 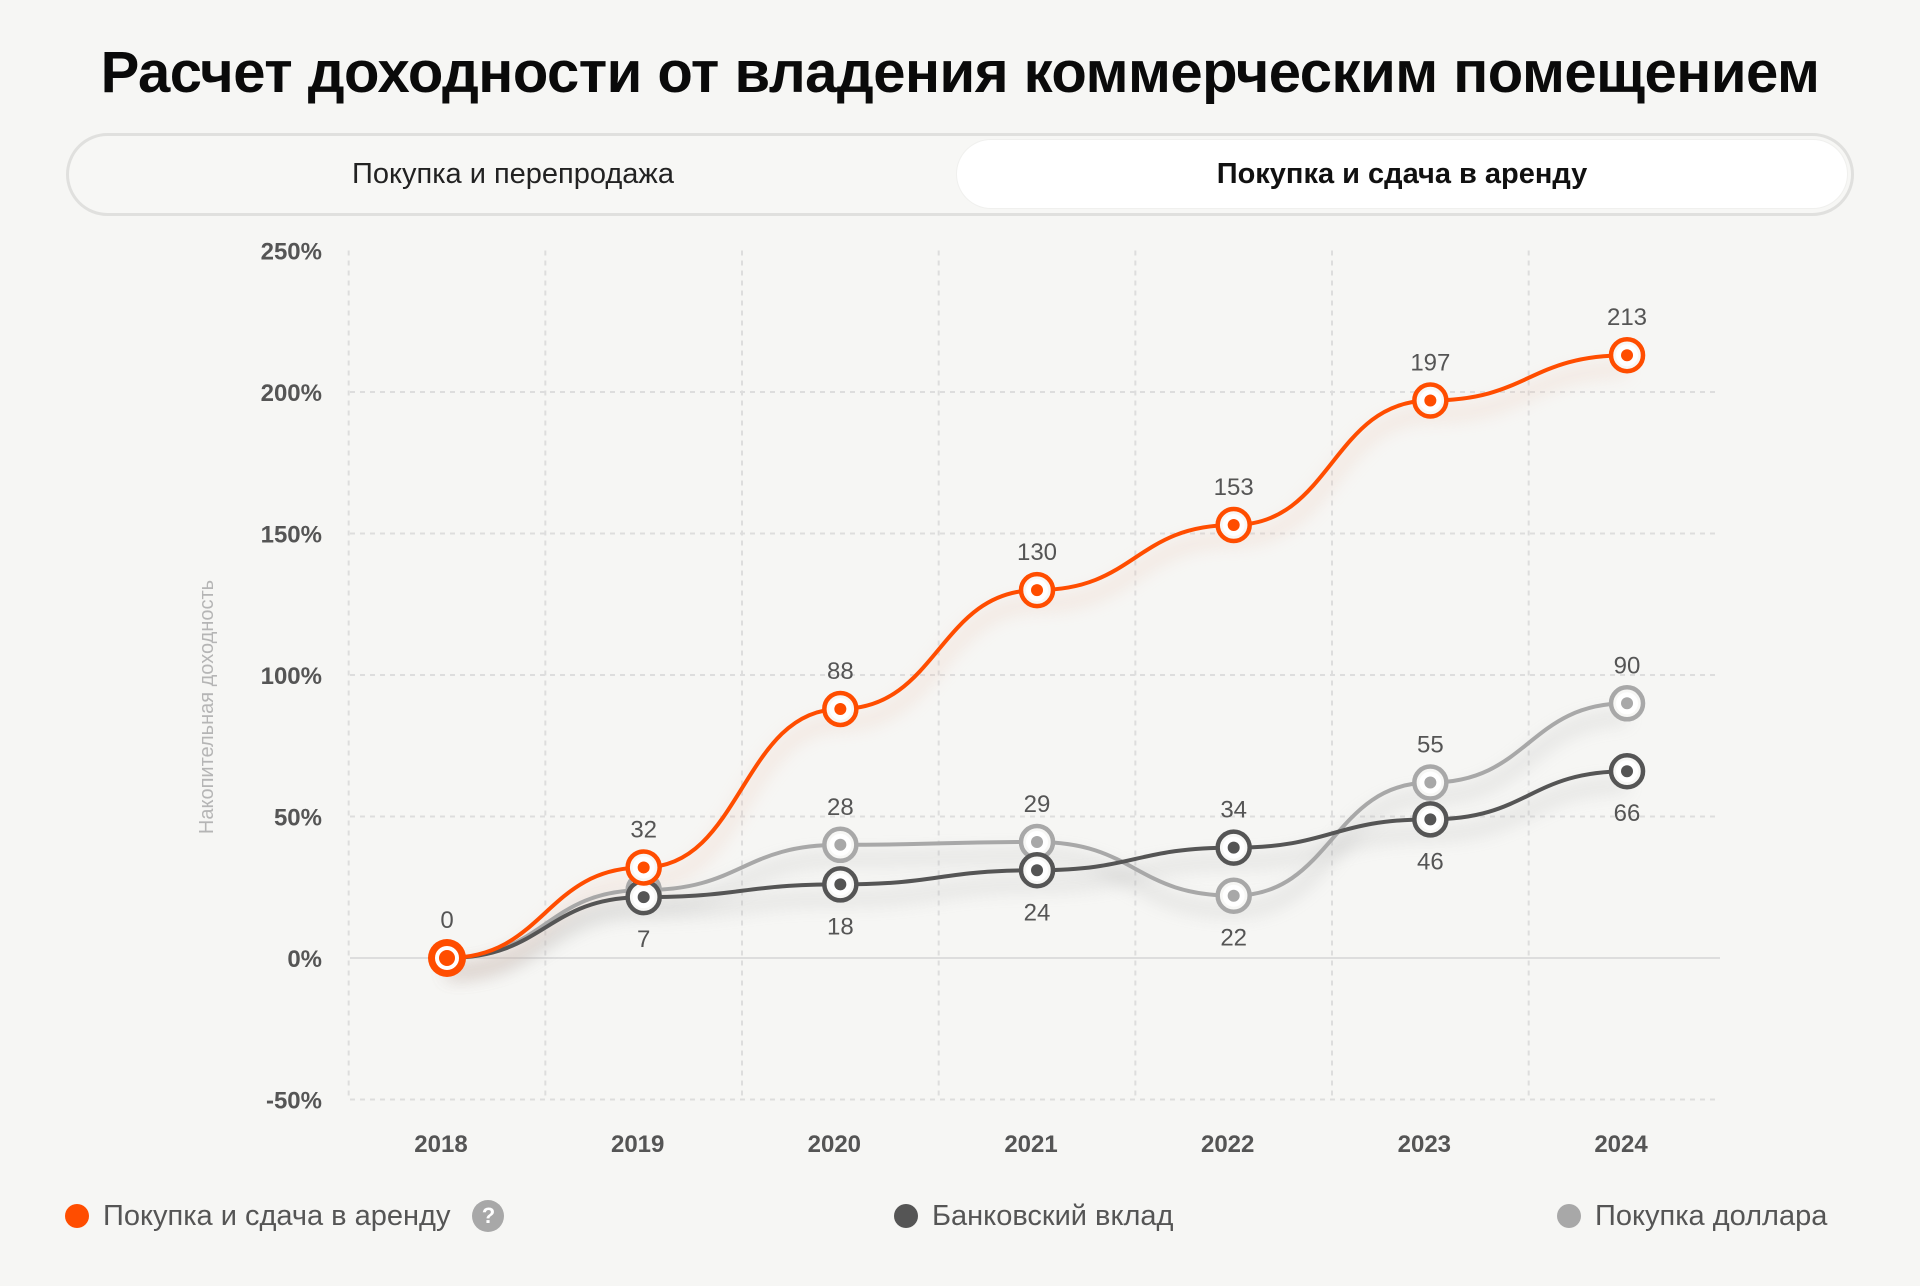 What do you see at coordinates (77, 1216) in the screenshot?
I see `legend-dot-rent` at bounding box center [77, 1216].